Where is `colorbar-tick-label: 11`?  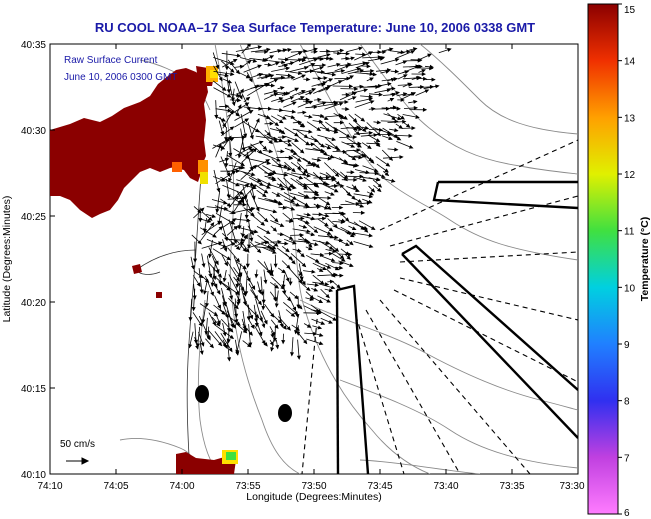 colorbar-tick-label: 11 is located at coordinates (629, 232).